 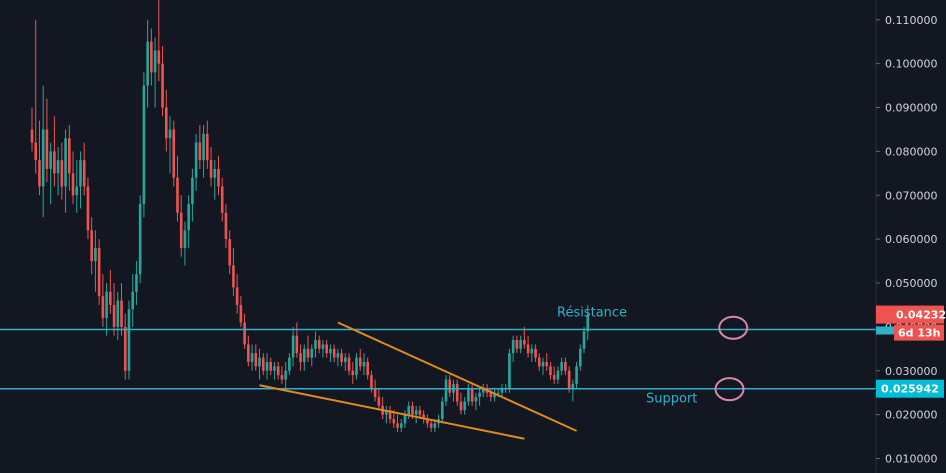 I want to click on resistance-axis-marker, so click(x=885, y=330).